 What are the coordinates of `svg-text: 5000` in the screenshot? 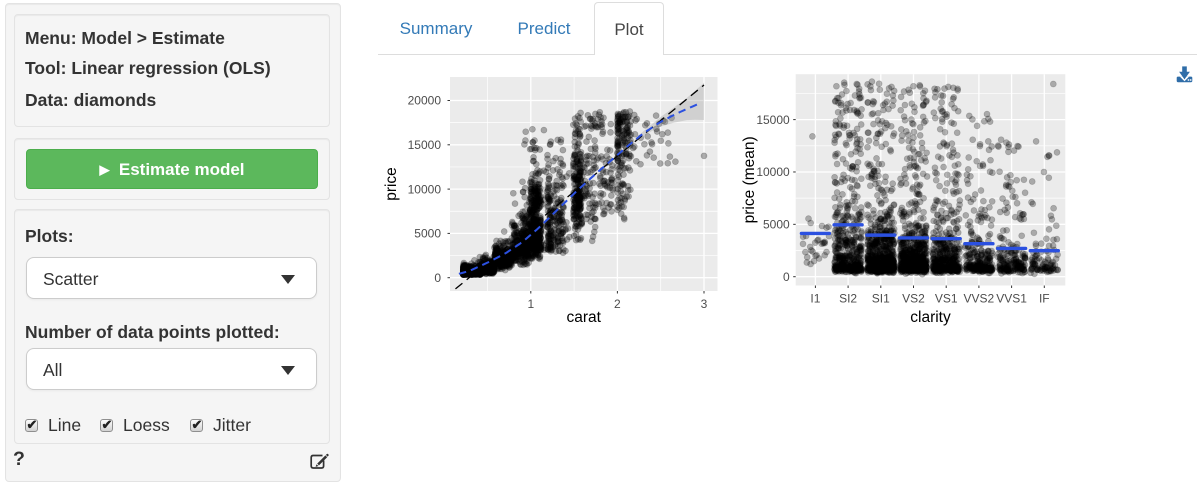 It's located at (427, 234).